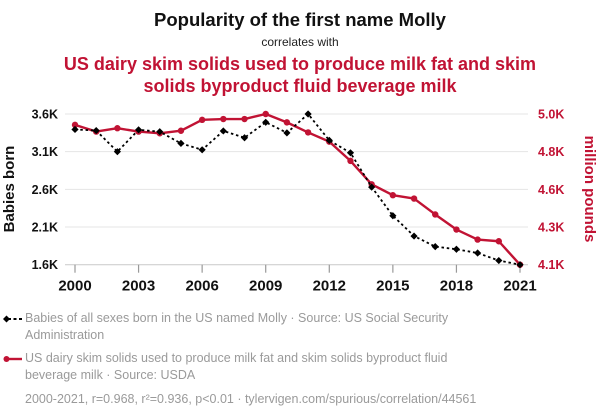 The image size is (600, 414). Describe the element at coordinates (300, 19) in the screenshot. I see `page-title: Popularity of the first name Molly` at that location.